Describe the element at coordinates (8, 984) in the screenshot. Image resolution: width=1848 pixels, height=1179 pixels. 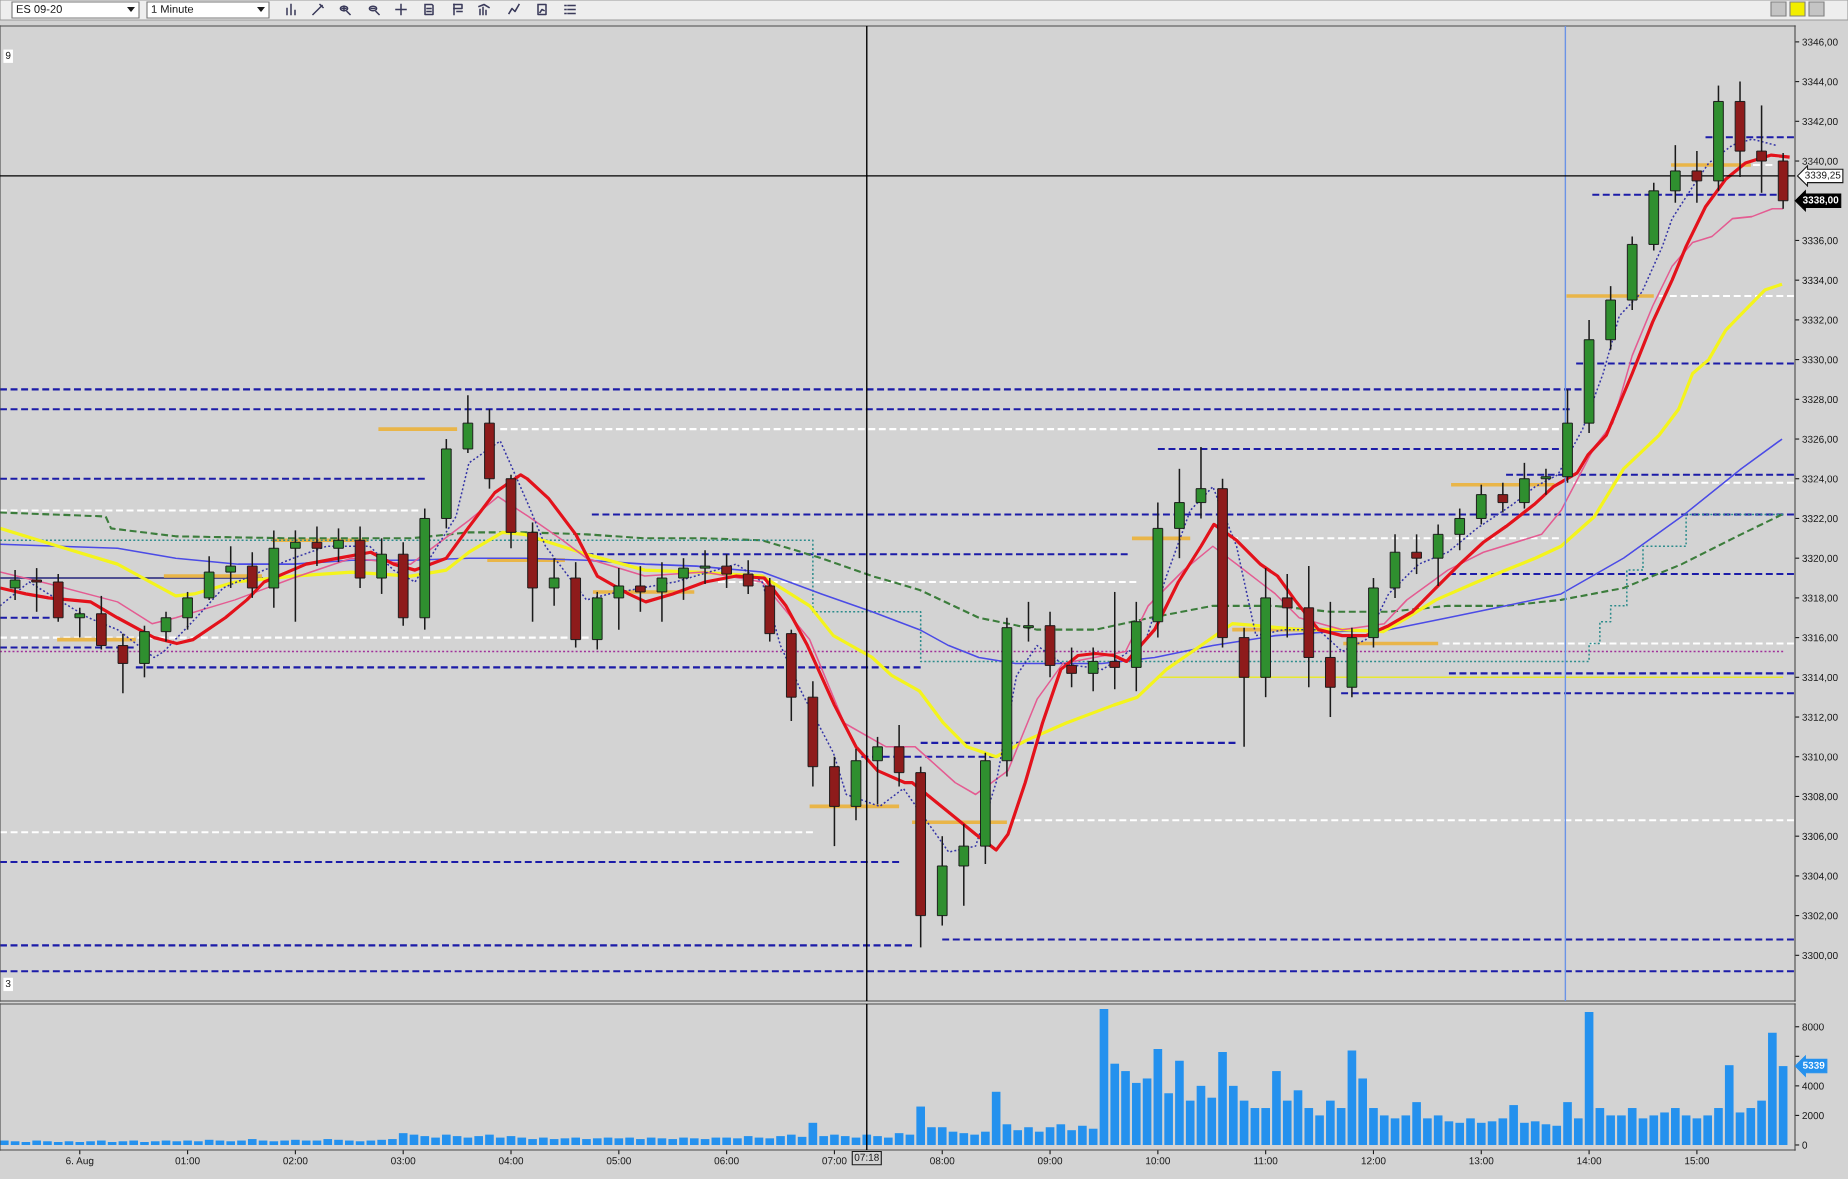
I see `annotation: 3` at that location.